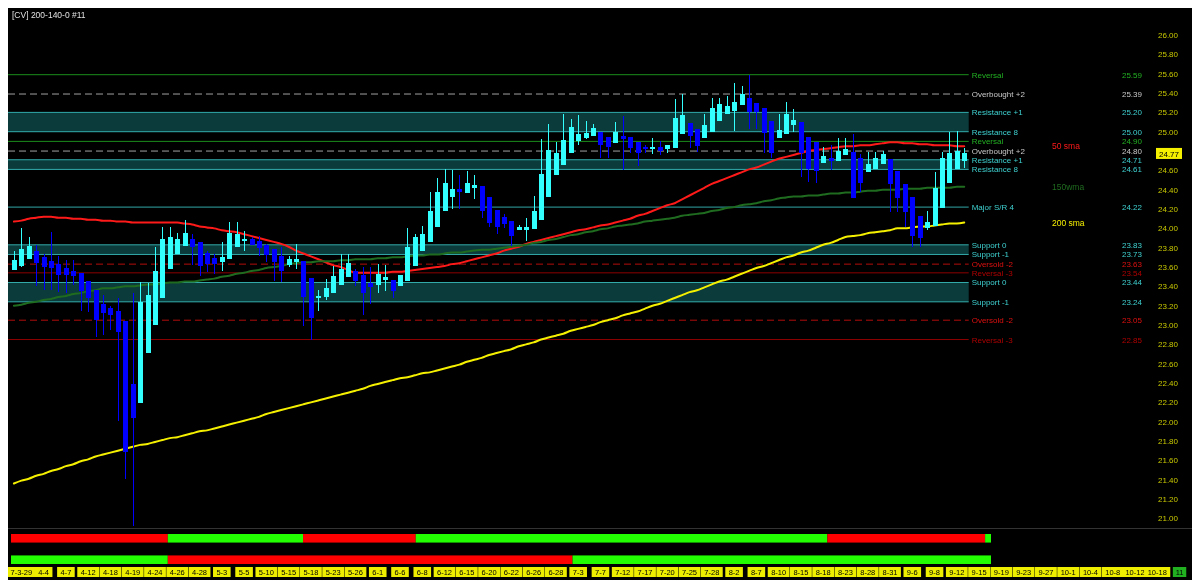  Describe the element at coordinates (1132, 113) in the screenshot. I see `y2-tick-label: 25.20` at that location.